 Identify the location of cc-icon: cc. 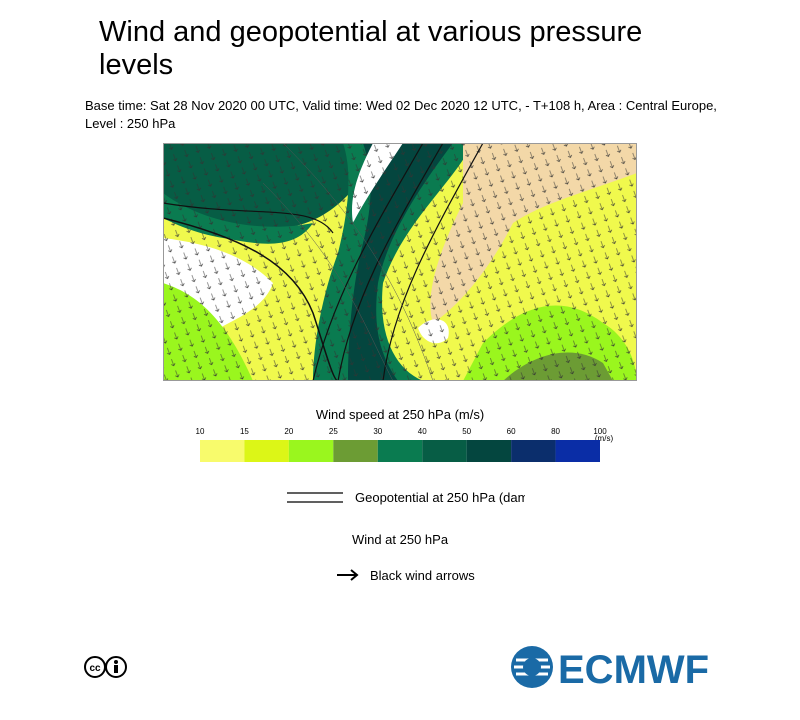
(105, 667).